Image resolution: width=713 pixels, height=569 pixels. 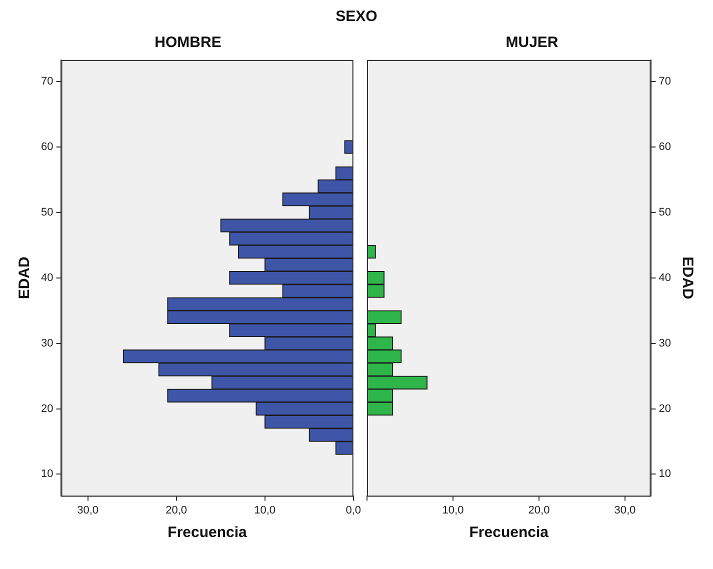 What do you see at coordinates (354, 510) in the screenshot?
I see `x-tick-label: 0,0` at bounding box center [354, 510].